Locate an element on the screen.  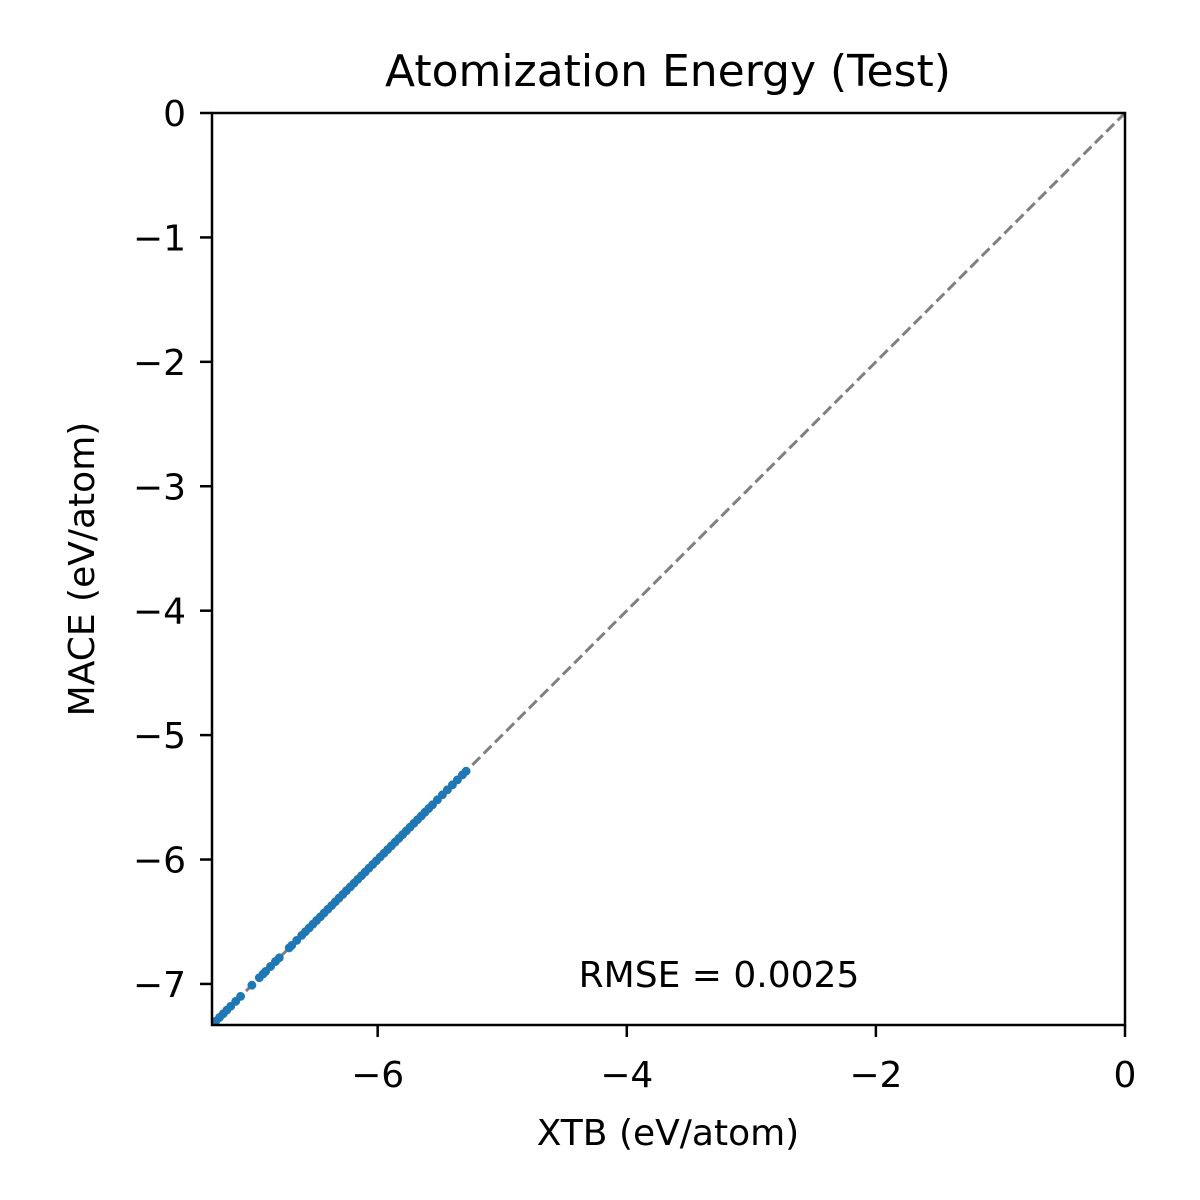
x-axis-label: XTB (eV/atom) is located at coordinates (668, 1133).